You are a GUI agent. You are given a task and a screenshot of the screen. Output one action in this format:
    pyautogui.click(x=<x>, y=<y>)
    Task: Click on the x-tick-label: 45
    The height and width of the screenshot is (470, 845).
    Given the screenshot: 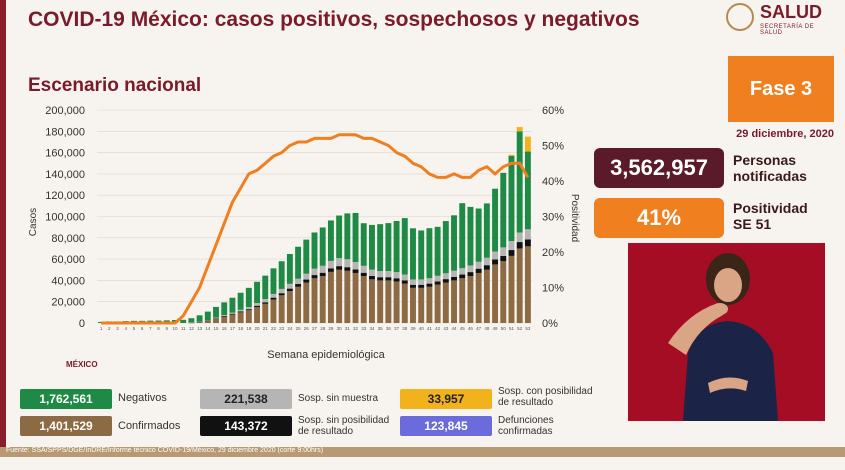 What is the action you would take?
    pyautogui.click(x=463, y=328)
    